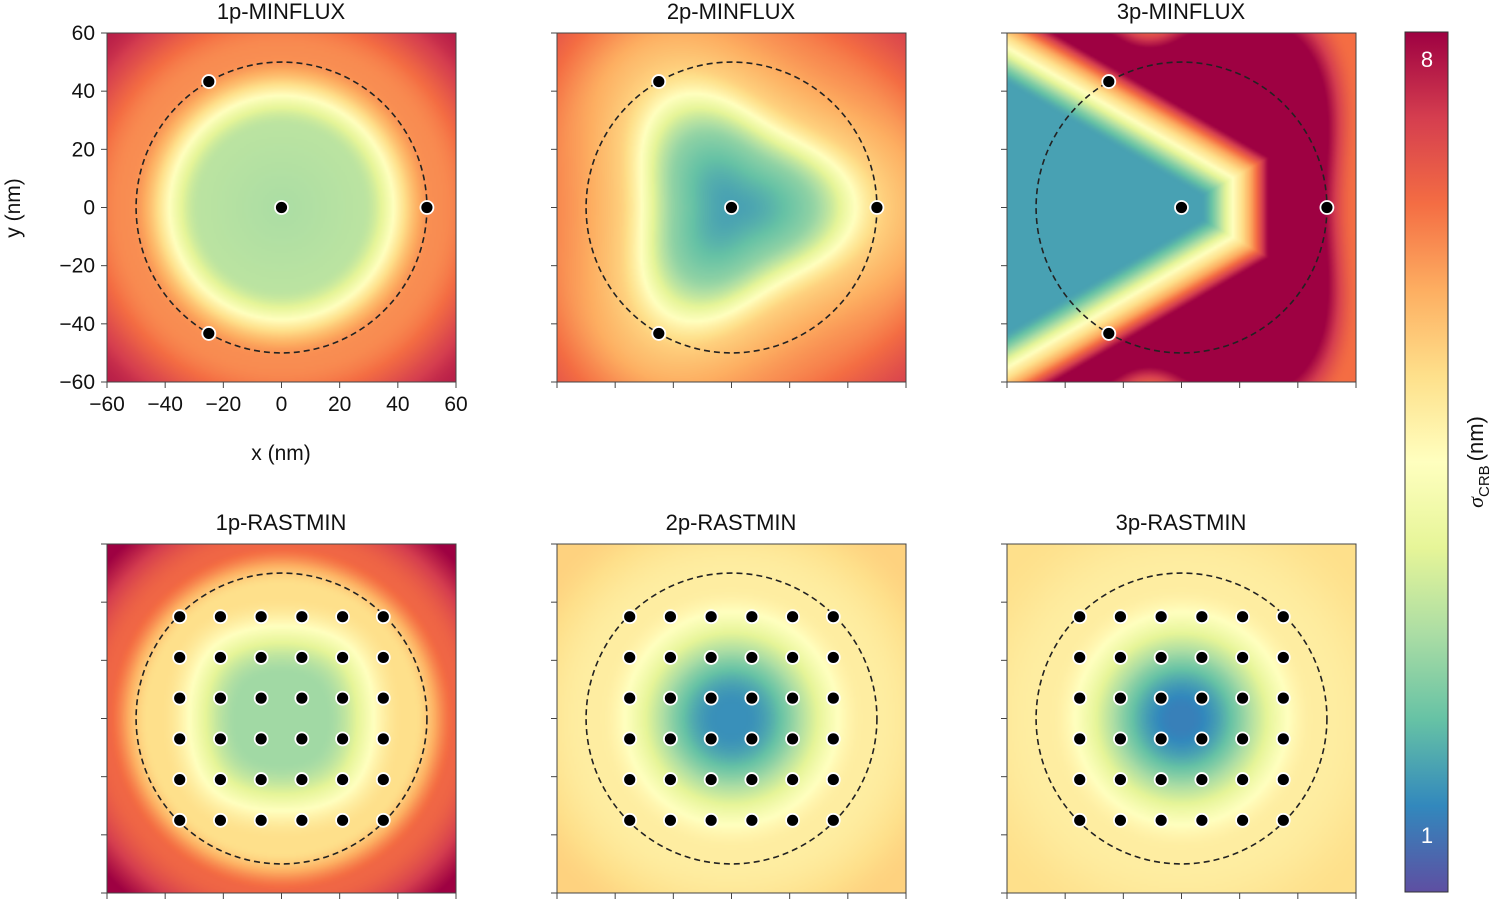 The image size is (1490, 903). What do you see at coordinates (1476, 462) in the screenshot?
I see `colorbar-title: σCRB (nm)` at bounding box center [1476, 462].